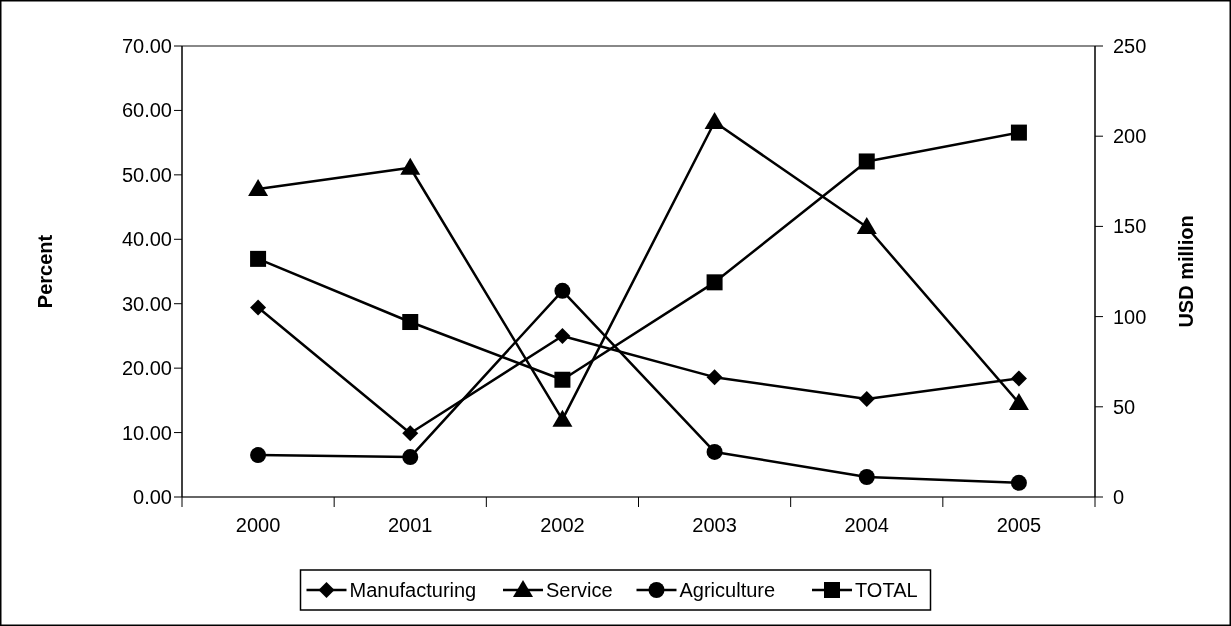 The height and width of the screenshot is (626, 1231). Describe the element at coordinates (1130, 226) in the screenshot. I see `y2-tick-label: 150` at that location.